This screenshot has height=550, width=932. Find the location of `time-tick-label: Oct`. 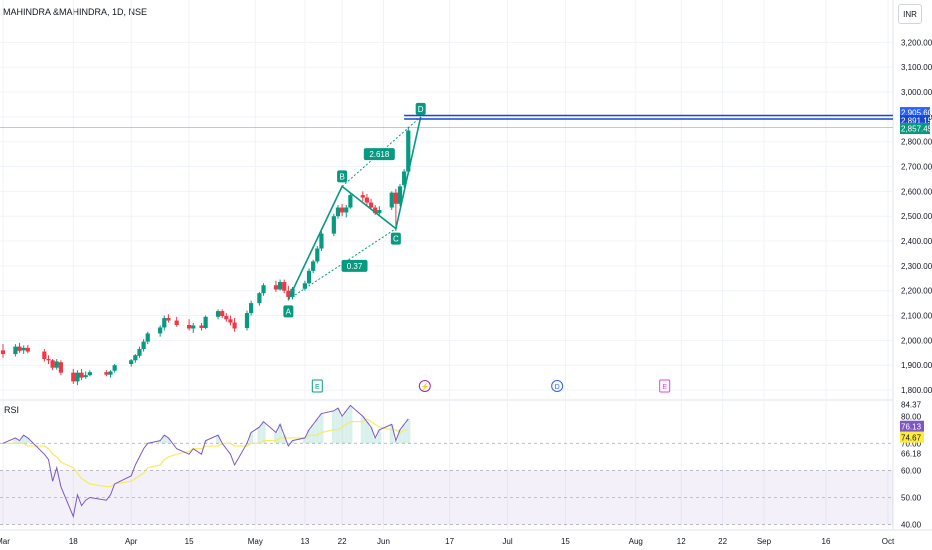

time-tick-label: Oct is located at coordinates (888, 541).